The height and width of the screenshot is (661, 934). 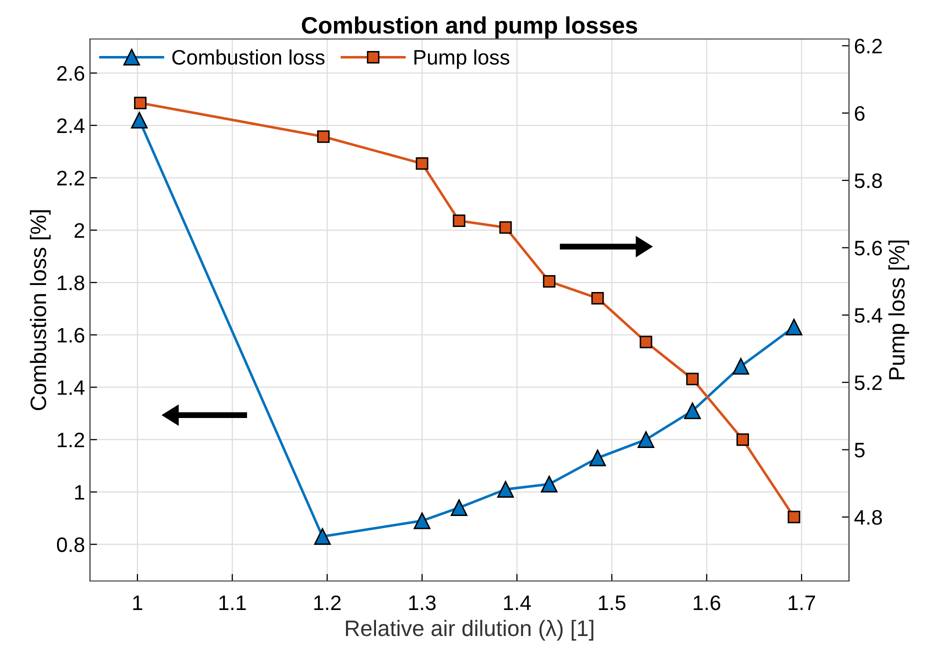 What do you see at coordinates (868, 382) in the screenshot?
I see `y2-tick-label: 5.2` at bounding box center [868, 382].